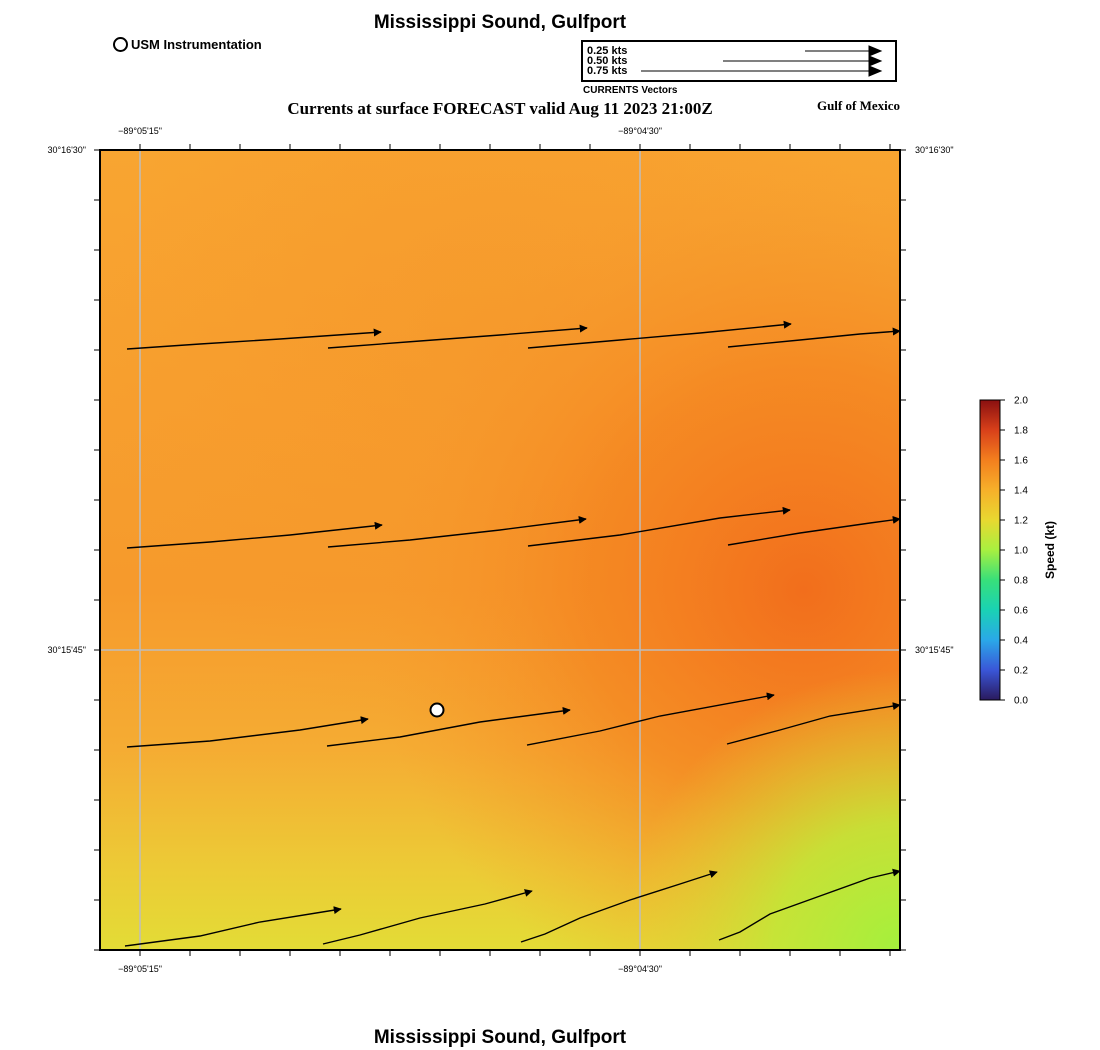  Describe the element at coordinates (990, 550) in the screenshot. I see `colorbar-bar` at that location.